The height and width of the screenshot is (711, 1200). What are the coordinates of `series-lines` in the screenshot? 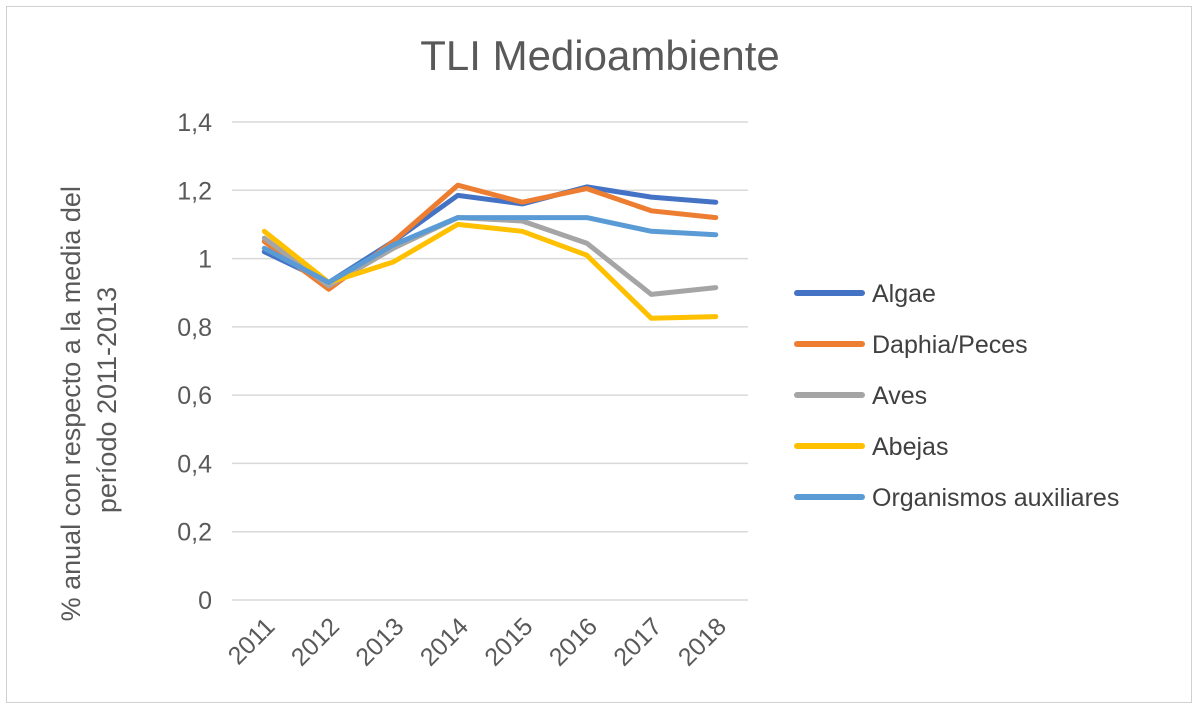 It's located at (490, 251).